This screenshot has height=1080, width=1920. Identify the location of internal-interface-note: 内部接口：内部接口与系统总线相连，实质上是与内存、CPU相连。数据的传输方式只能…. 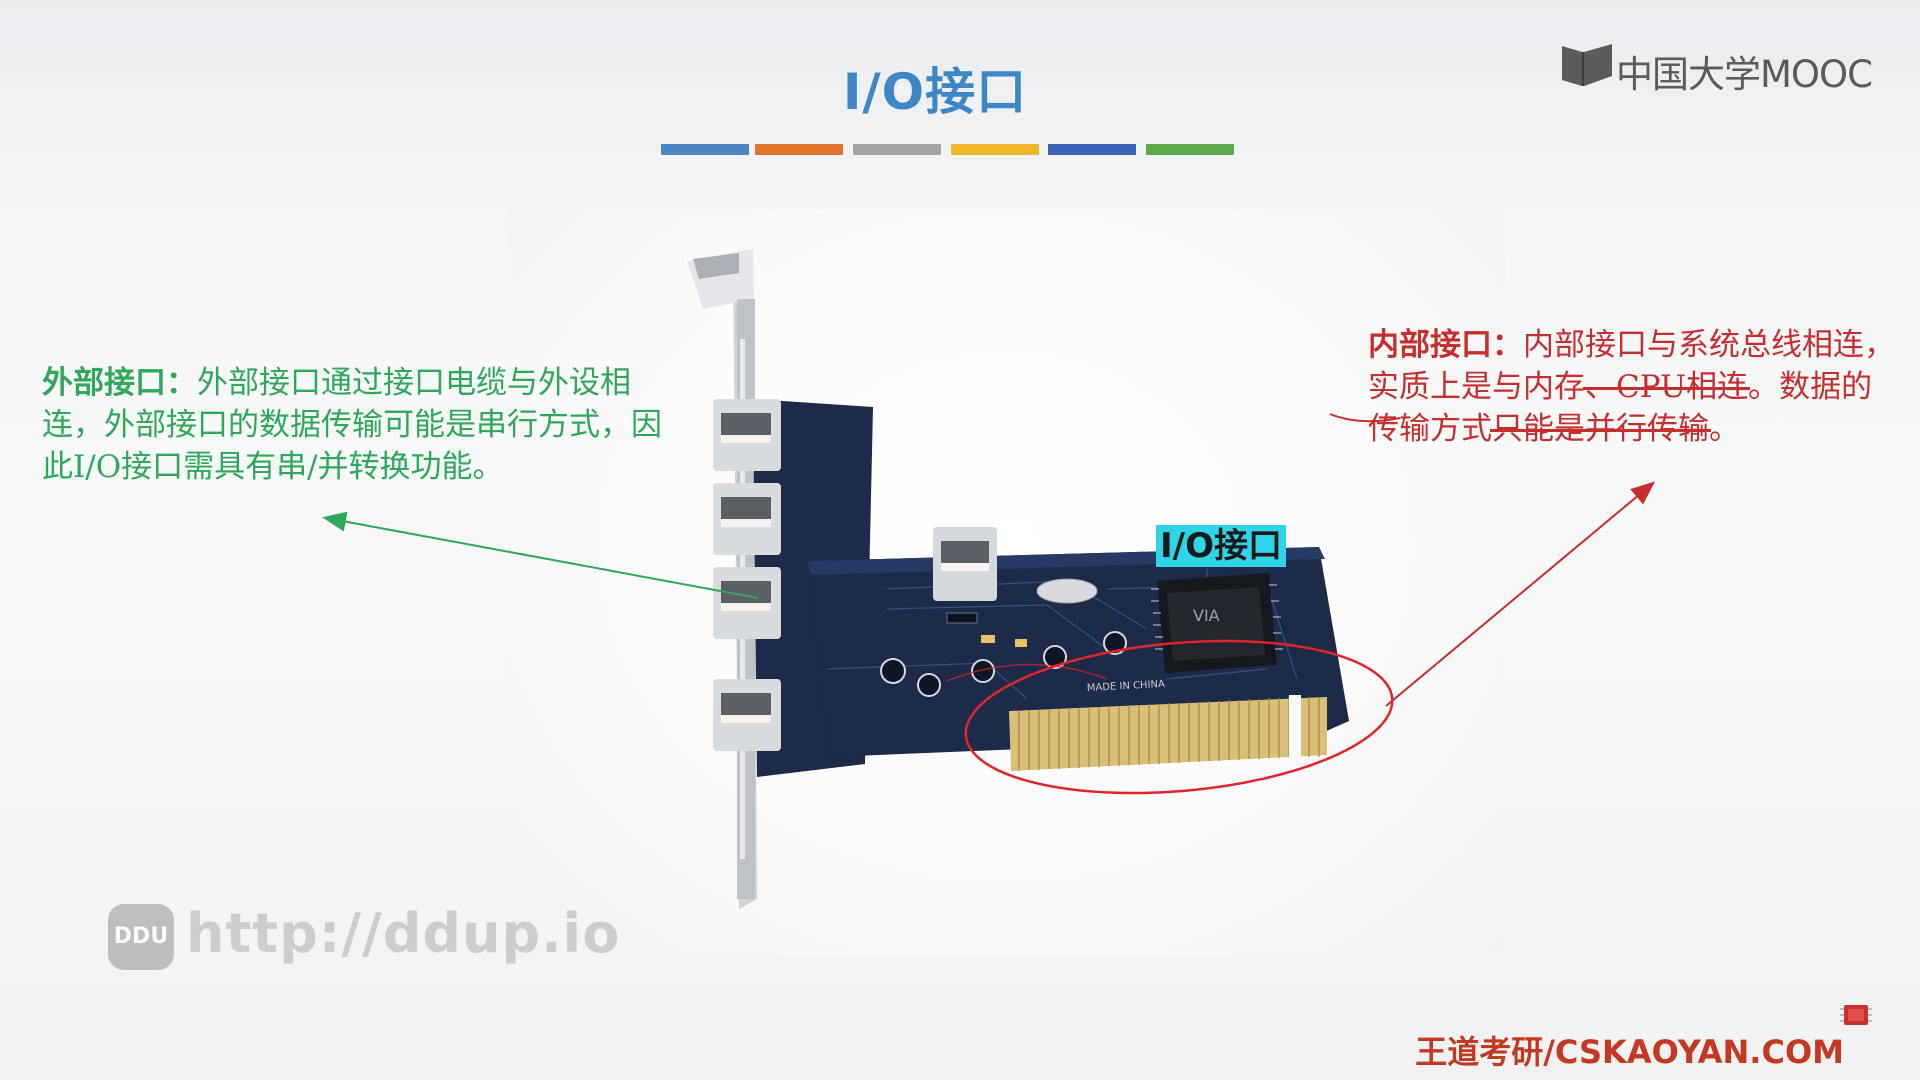
(1633, 387).